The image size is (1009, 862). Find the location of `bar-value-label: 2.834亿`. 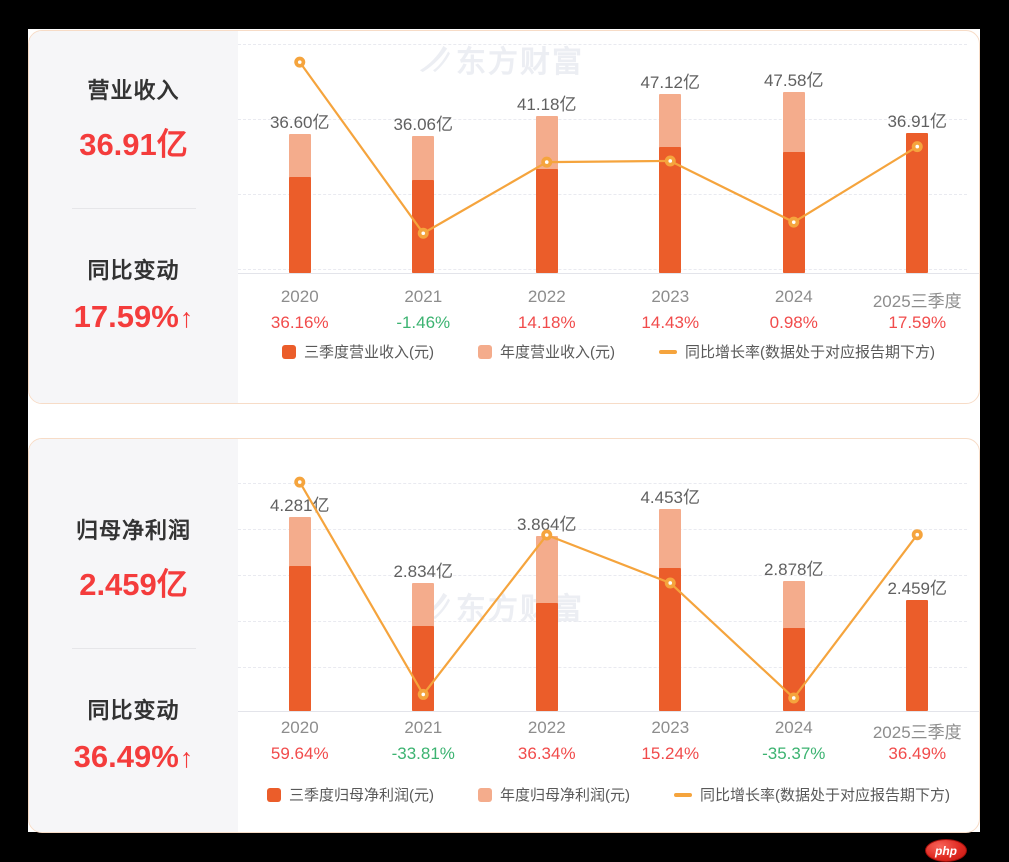

bar-value-label: 2.834亿 is located at coordinates (423, 571).